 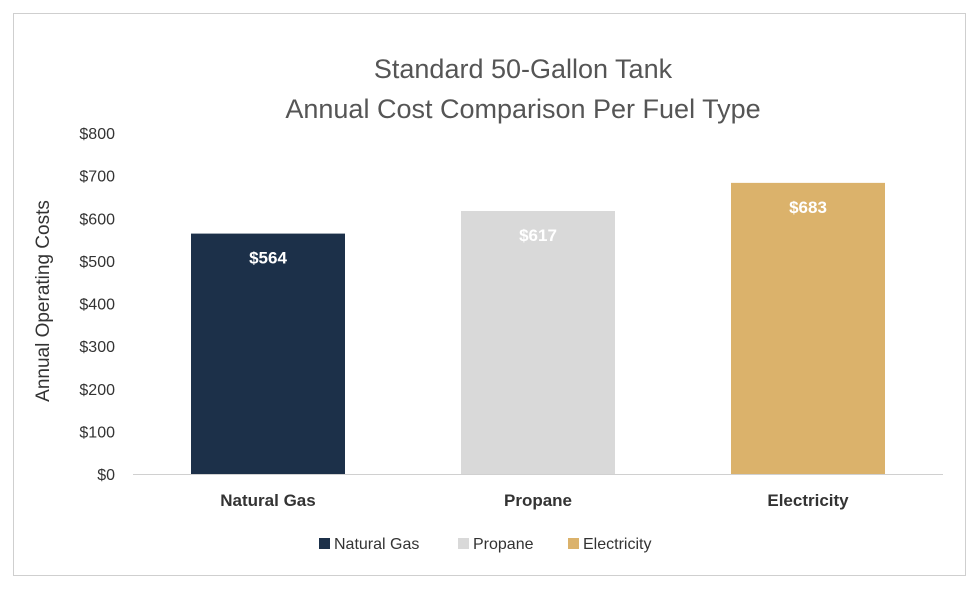 What do you see at coordinates (97, 390) in the screenshot?
I see `y-tick-label: $200` at bounding box center [97, 390].